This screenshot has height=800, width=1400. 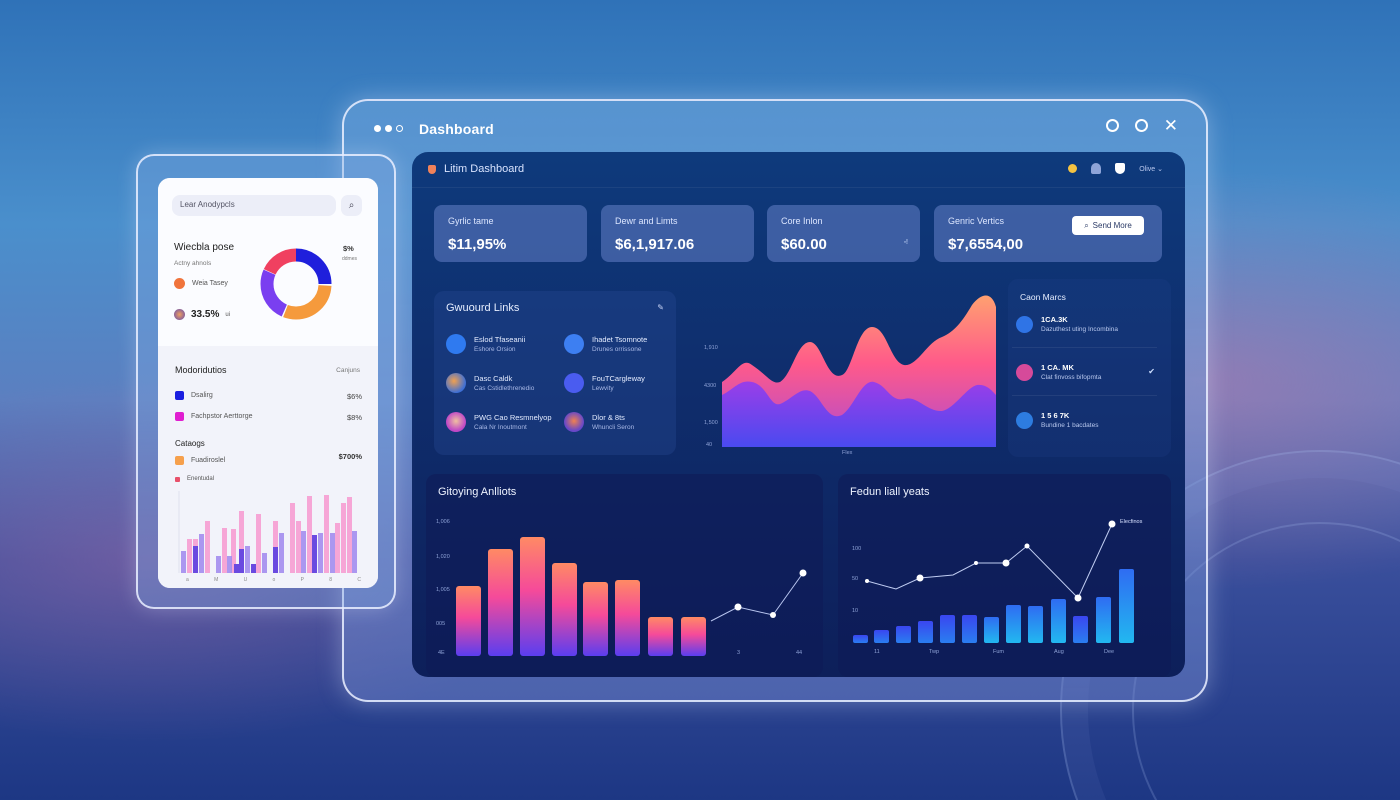 What do you see at coordinates (190, 443) in the screenshot?
I see `category-title: Cataogs` at bounding box center [190, 443].